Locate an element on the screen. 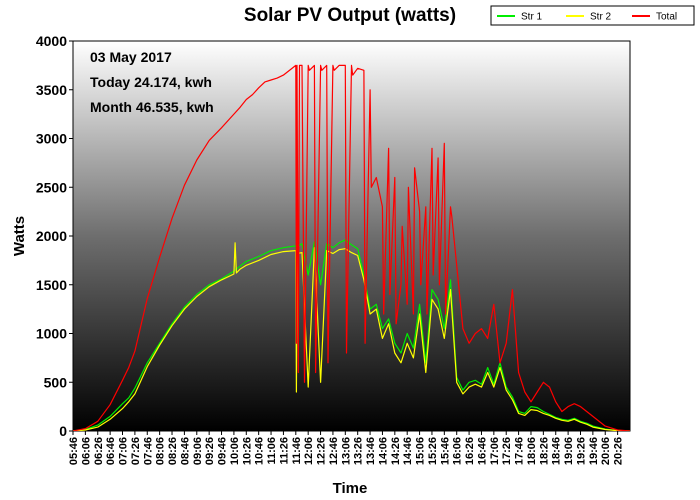 This screenshot has width=700, height=500. x-tick-label: 19:06 is located at coordinates (569, 451).